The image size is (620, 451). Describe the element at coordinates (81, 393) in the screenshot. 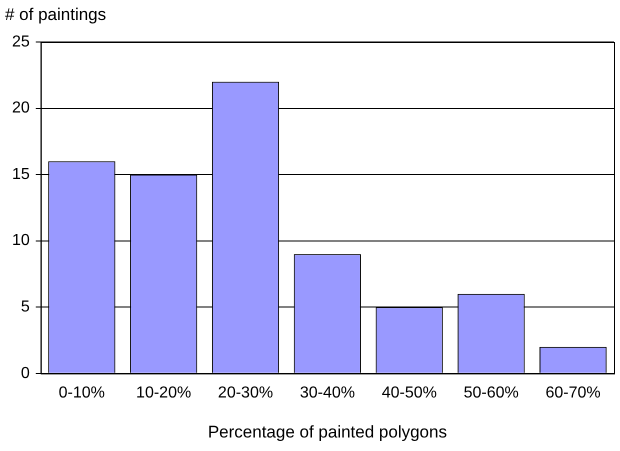

I see `x-tick-label: 0-10%` at that location.